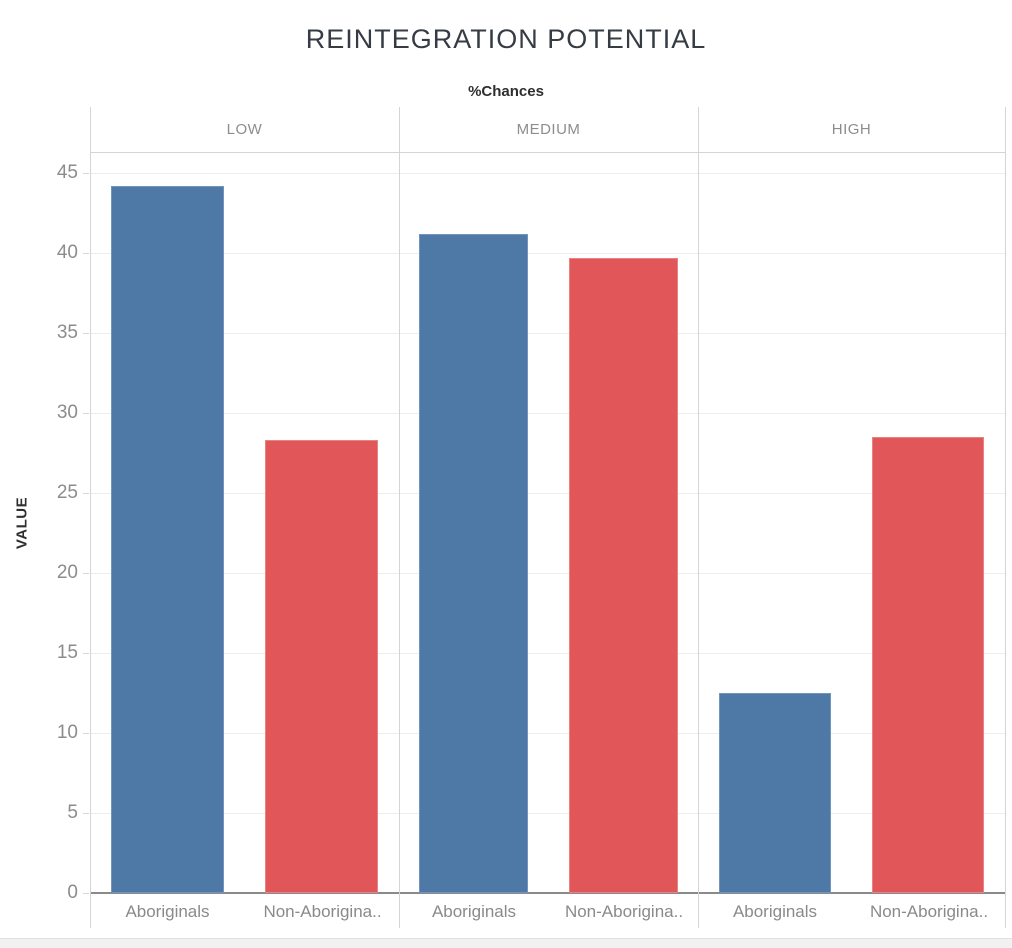 The height and width of the screenshot is (948, 1012). Describe the element at coordinates (474, 911) in the screenshot. I see `x-tick-label-medium-0: Aboriginals` at that location.